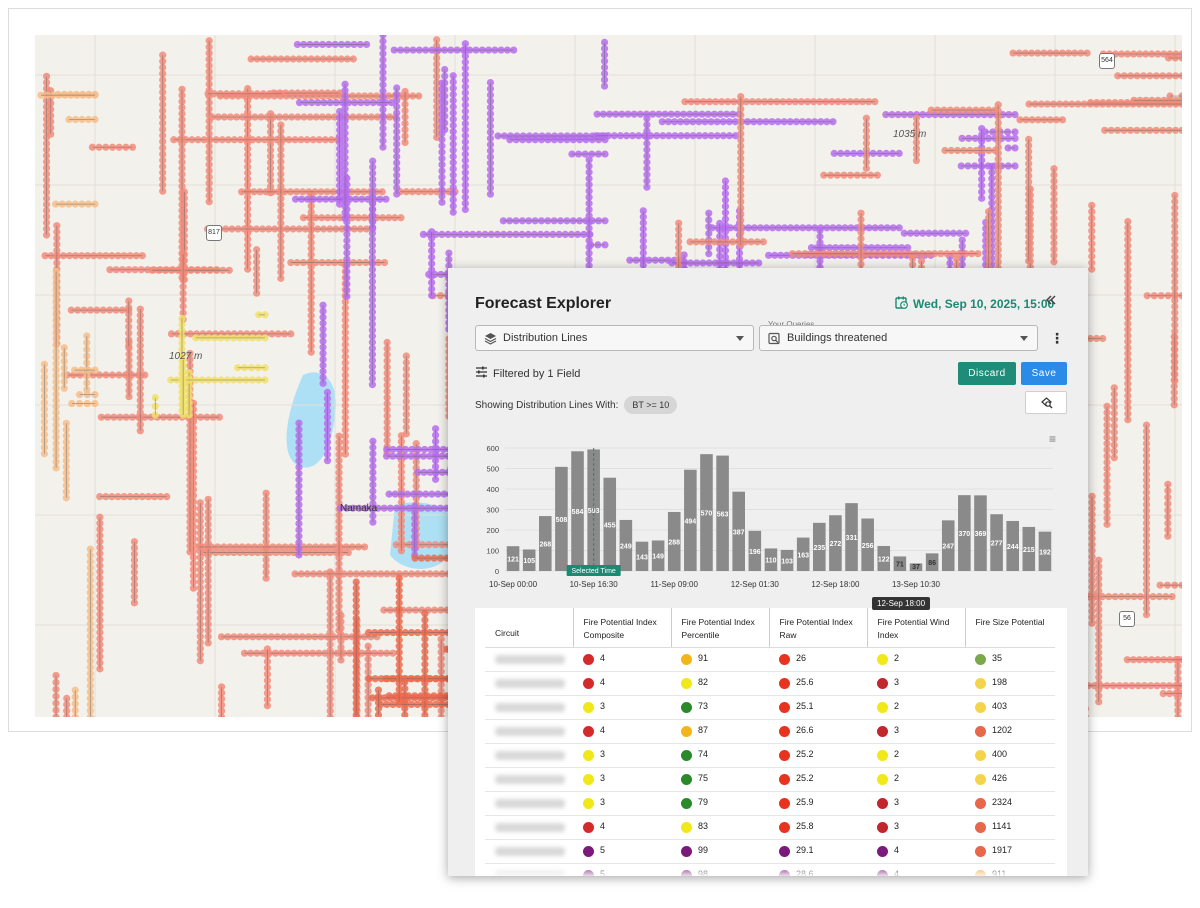 The image size is (1200, 908). I want to click on bar-value-label: 288, so click(674, 542).